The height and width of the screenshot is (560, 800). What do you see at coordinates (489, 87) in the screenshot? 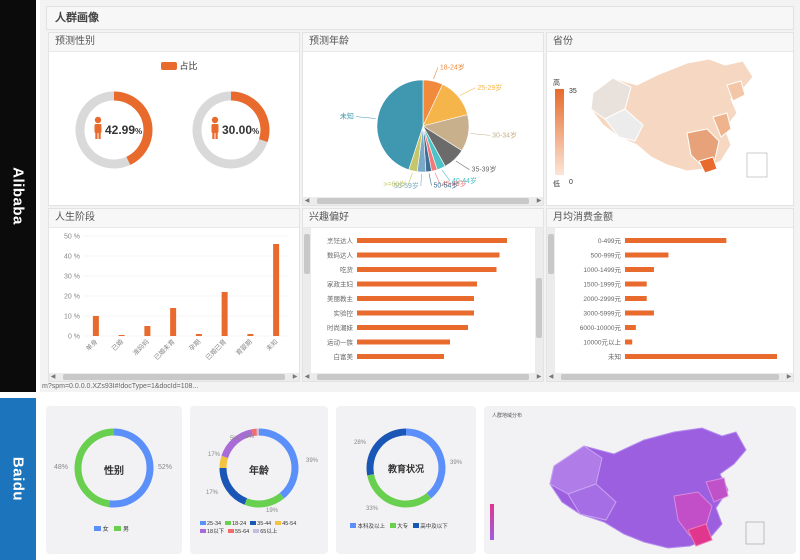
I see `pie-label: 25-29岁` at bounding box center [489, 87].